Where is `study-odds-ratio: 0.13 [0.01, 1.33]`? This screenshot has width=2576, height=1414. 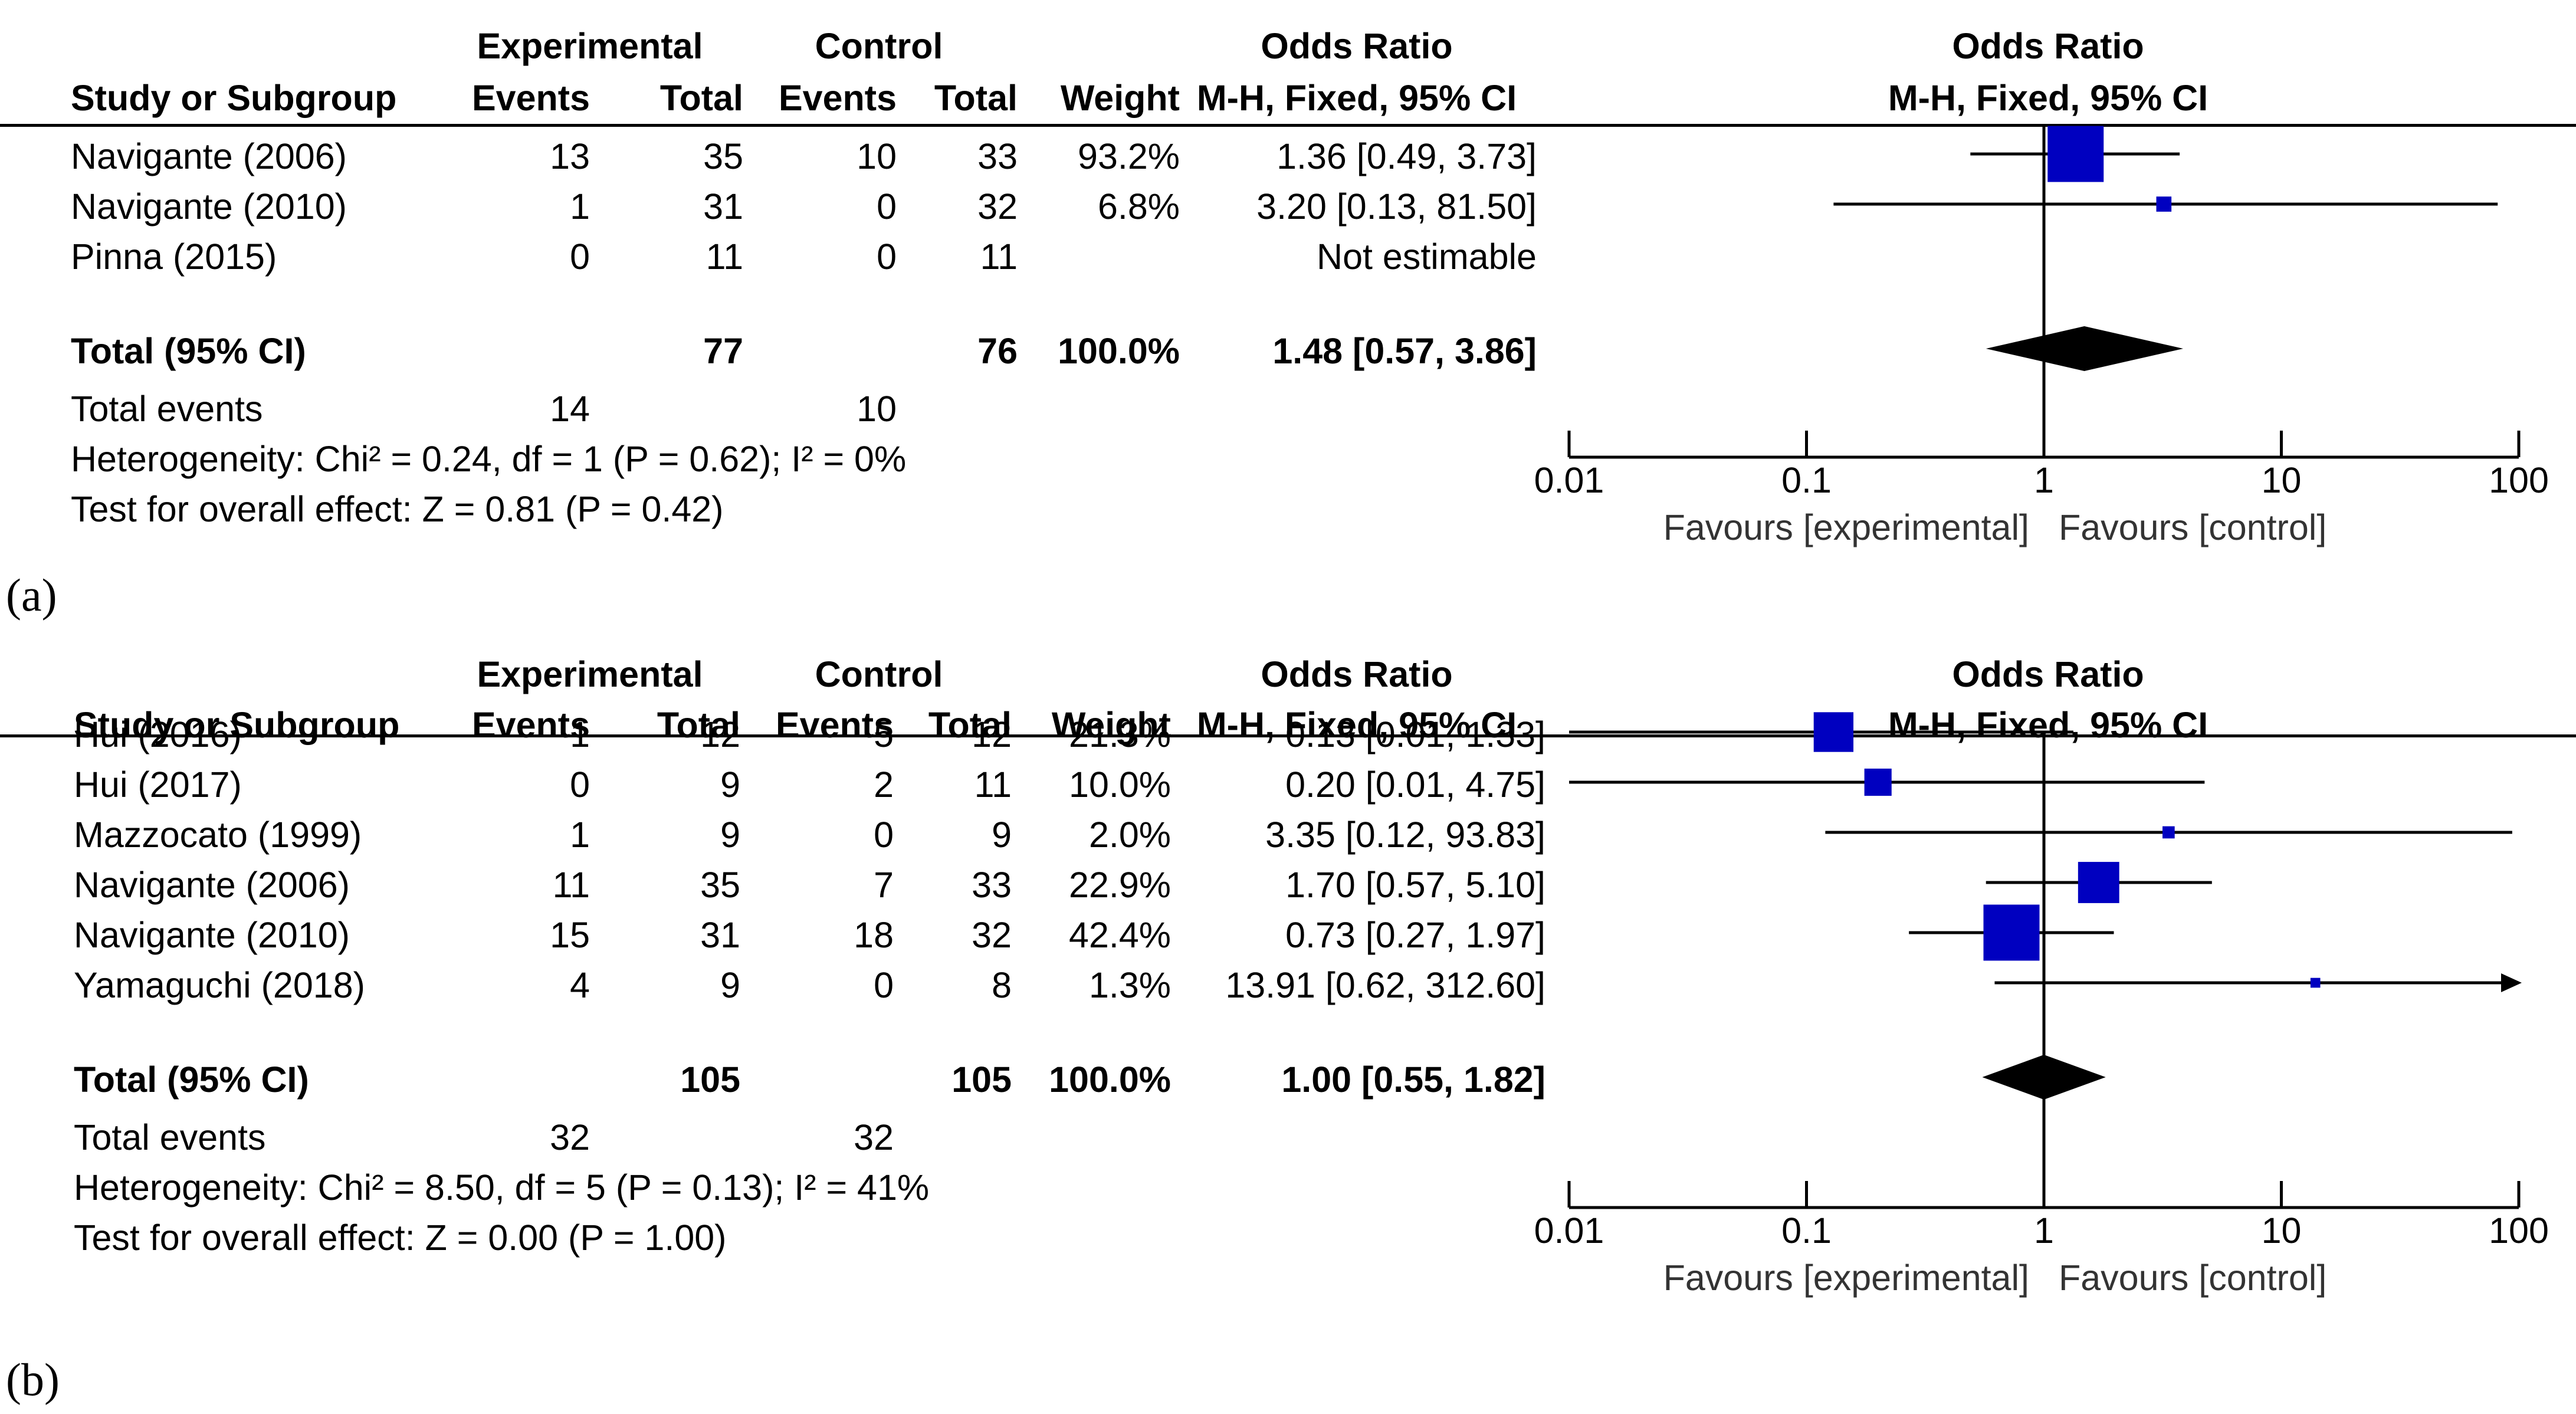 study-odds-ratio: 0.13 [0.01, 1.33] is located at coordinates (1415, 734).